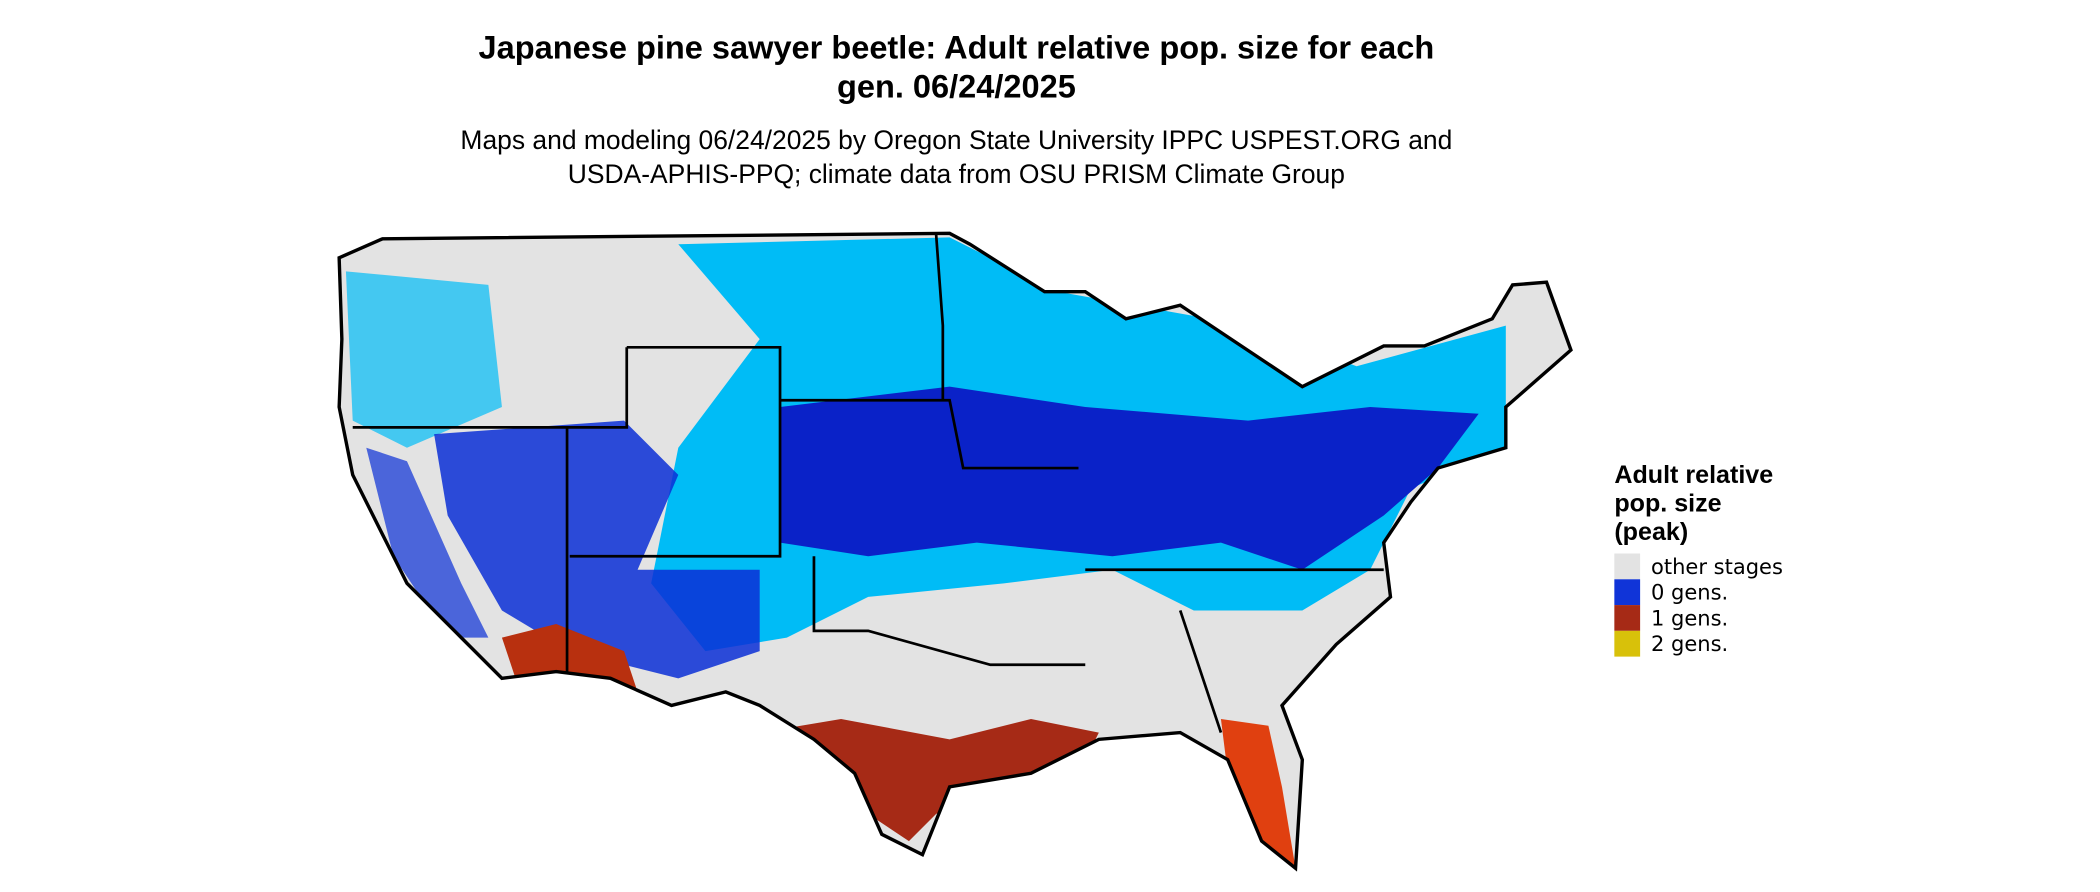  I want to click on legend-label: 0 gens., so click(1689, 592).